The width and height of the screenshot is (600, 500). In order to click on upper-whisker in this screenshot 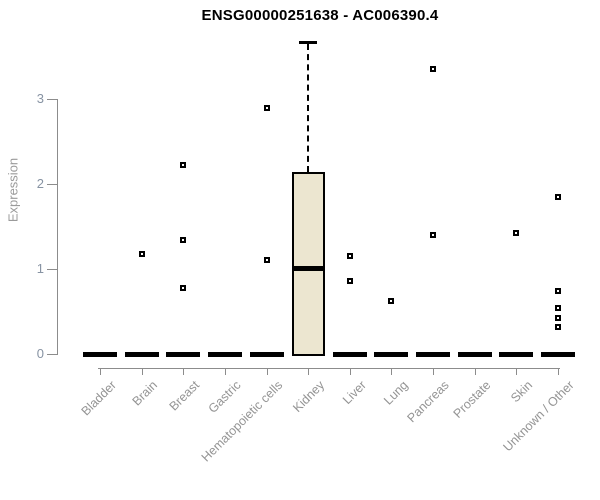, I will do `click(308, 108)`.